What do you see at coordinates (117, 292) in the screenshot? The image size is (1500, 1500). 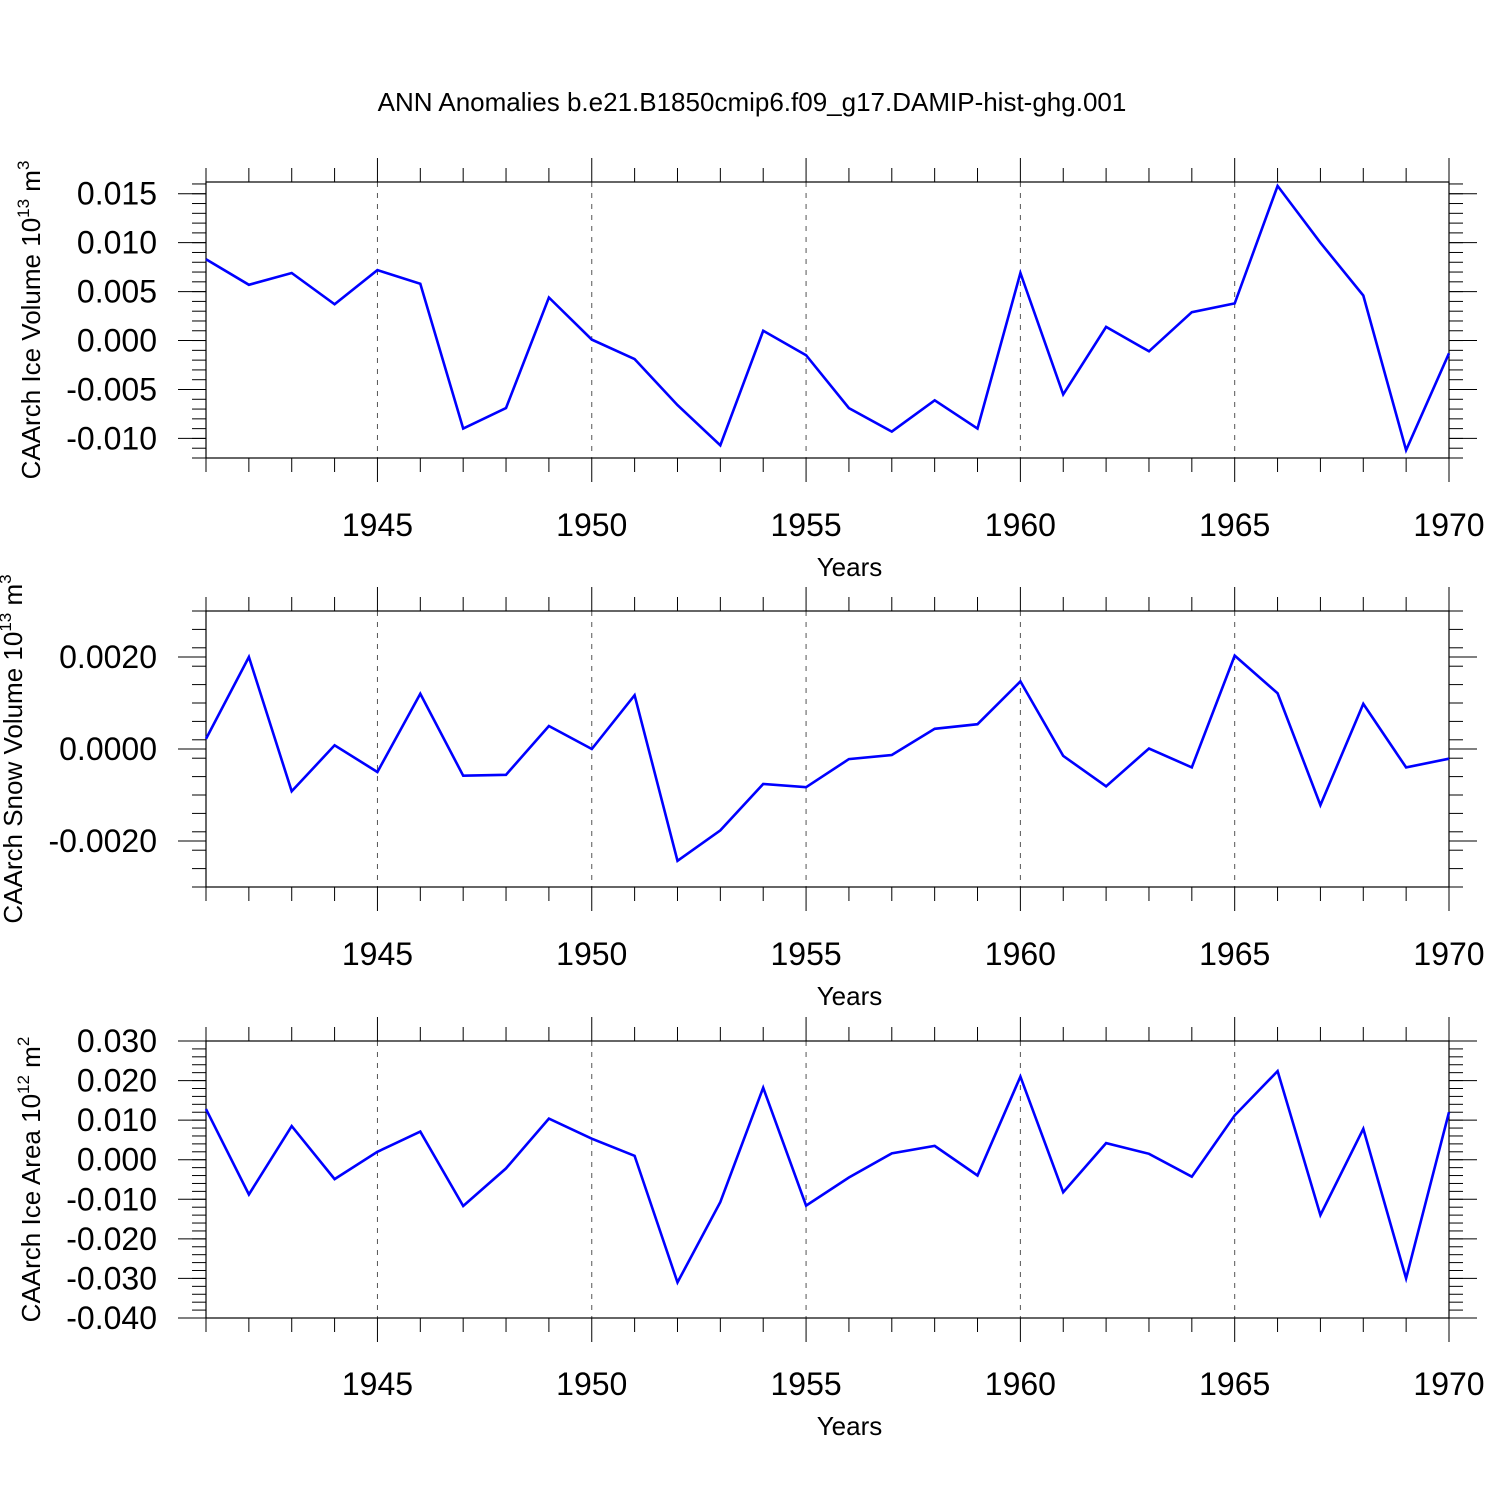 I see `y-tick-label: 0.005` at bounding box center [117, 292].